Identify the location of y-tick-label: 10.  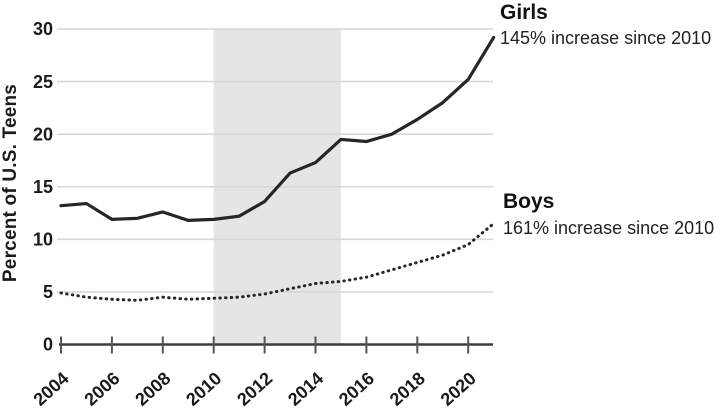
(43, 240).